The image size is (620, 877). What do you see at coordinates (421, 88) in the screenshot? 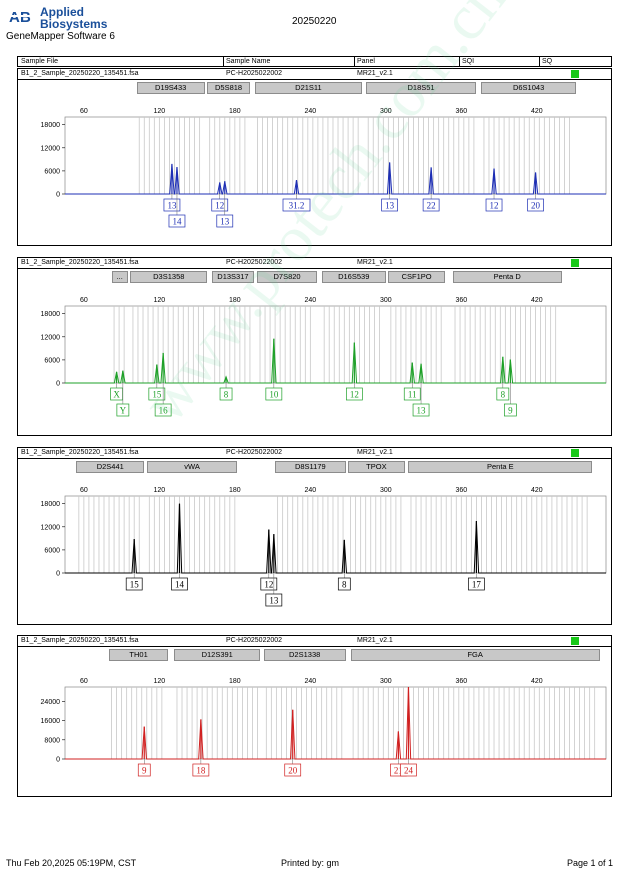
I see `marker-label: D18S51` at bounding box center [421, 88].